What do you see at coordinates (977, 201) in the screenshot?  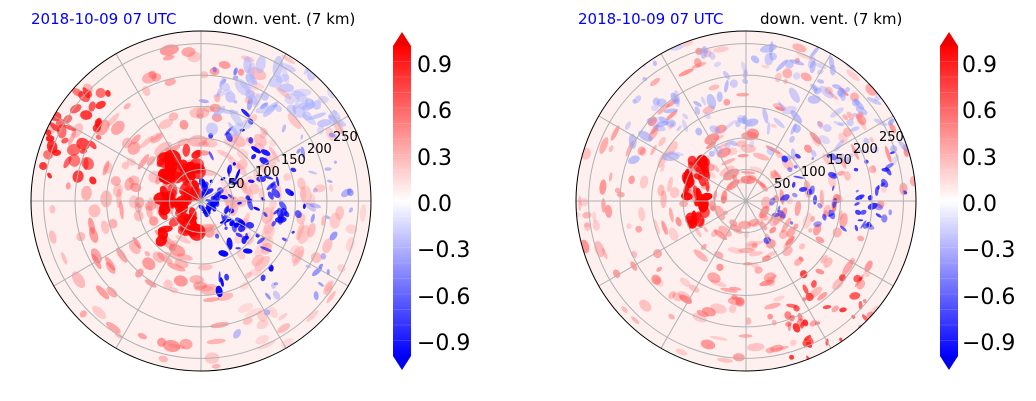 I see `panel-right-colorbar: 0.9 0.6 0.3 0.0 −0.3 −0.6 −0.9` at bounding box center [977, 201].